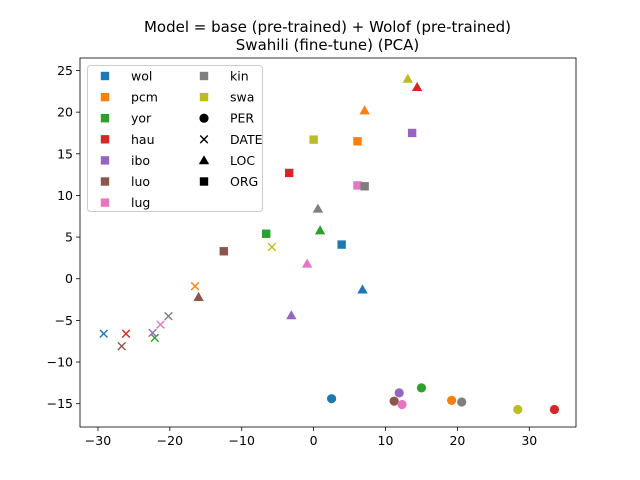  I want to click on y-tick-label: −5, so click(64, 320).